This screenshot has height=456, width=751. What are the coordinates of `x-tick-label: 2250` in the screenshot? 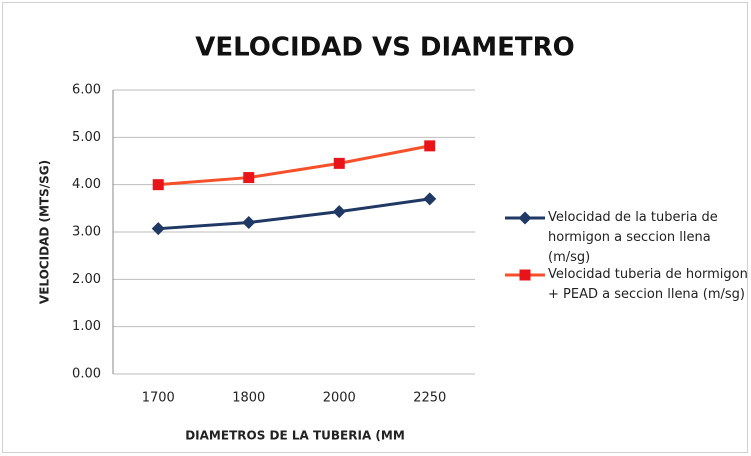 It's located at (429, 398).